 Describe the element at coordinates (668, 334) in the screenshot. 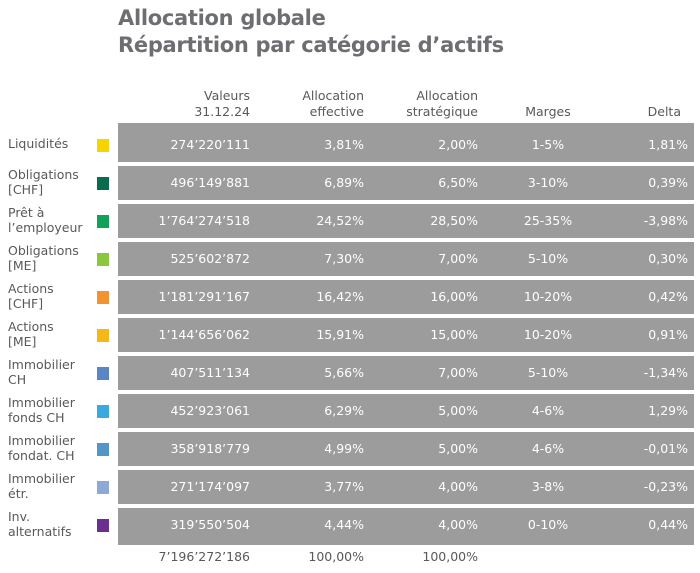

I see `cell-delta: 0,91%` at that location.